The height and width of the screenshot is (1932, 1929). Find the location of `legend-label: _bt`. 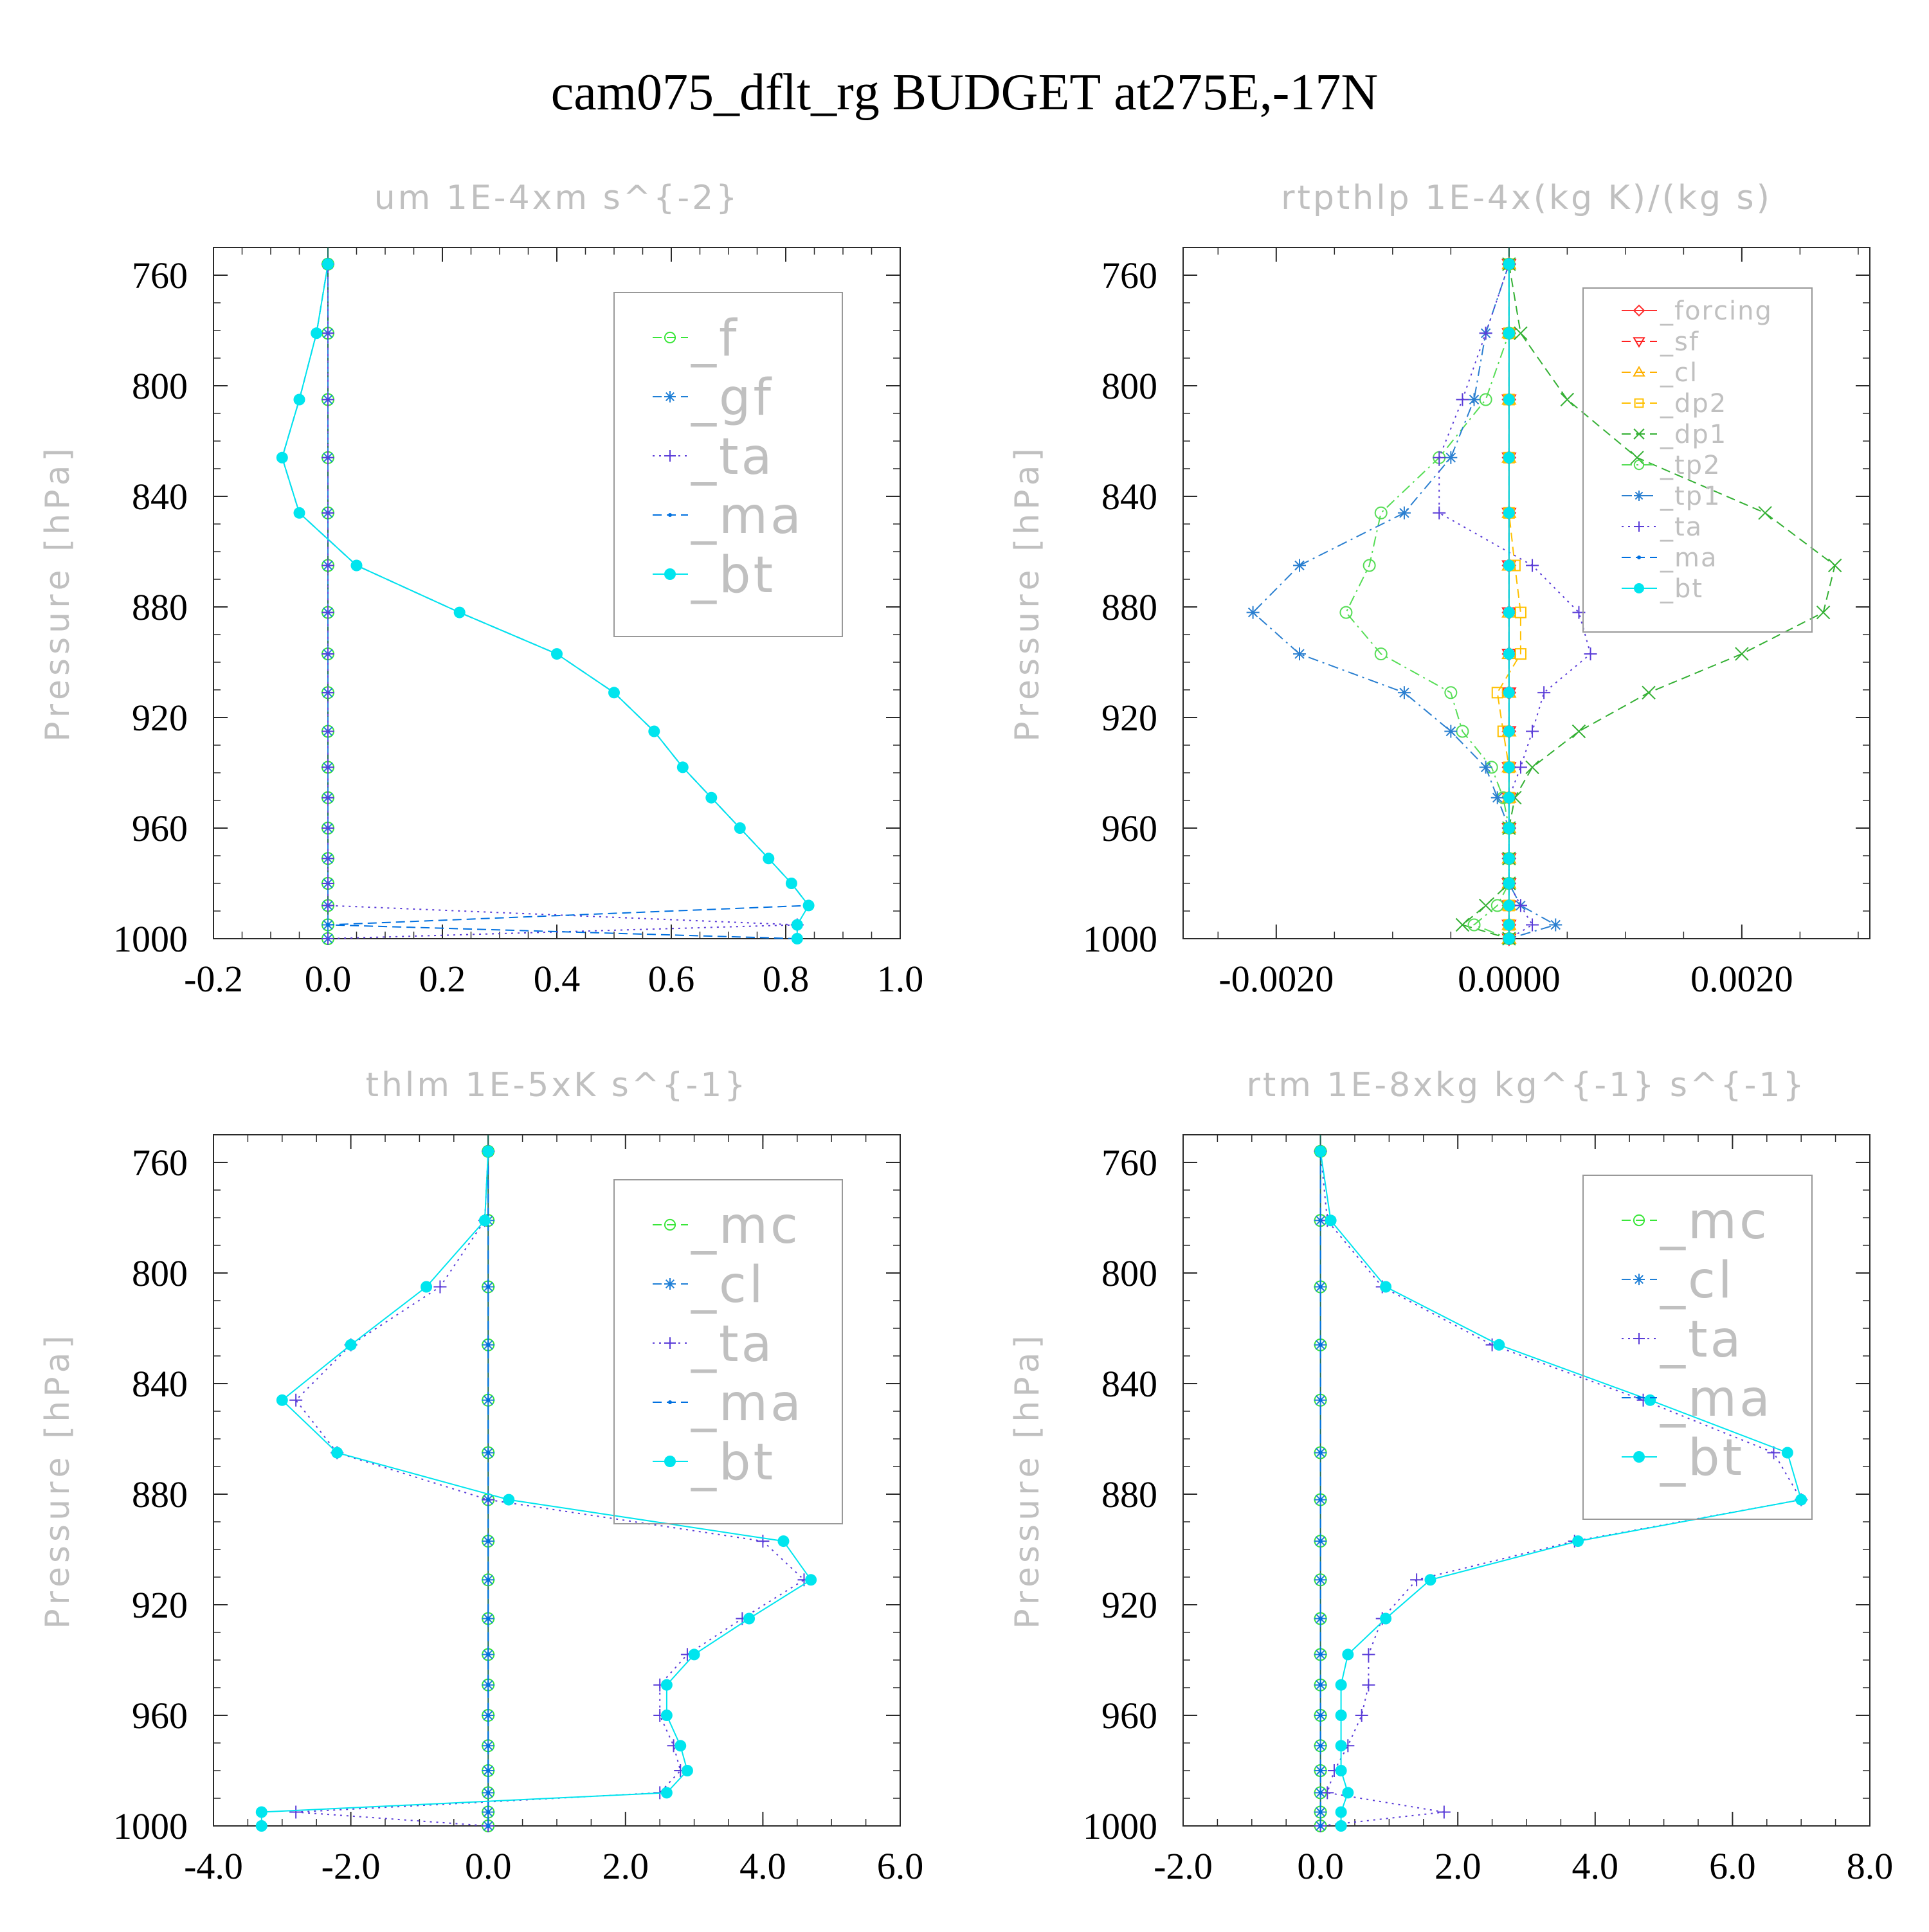

legend-label: _bt is located at coordinates (733, 575).